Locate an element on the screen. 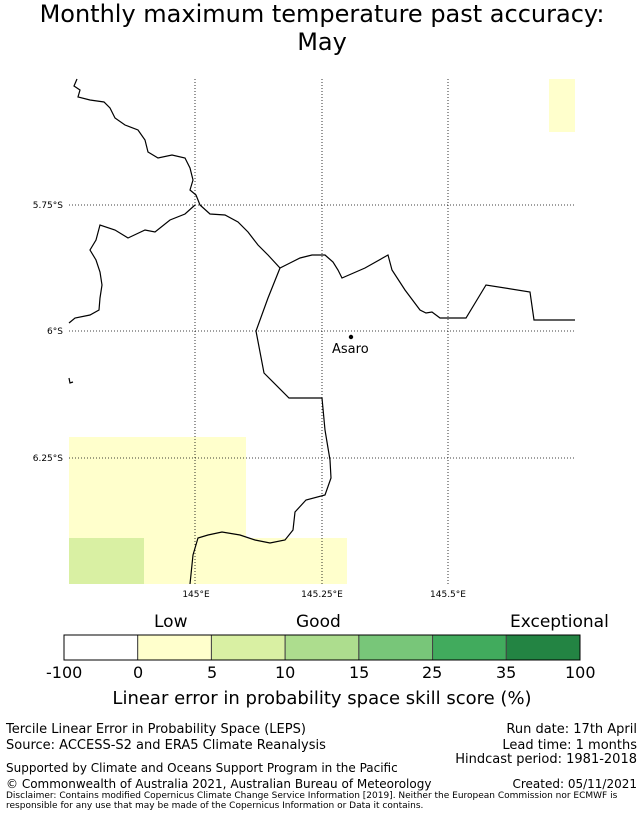  lon-tick-label: 145.5°E is located at coordinates (448, 595).